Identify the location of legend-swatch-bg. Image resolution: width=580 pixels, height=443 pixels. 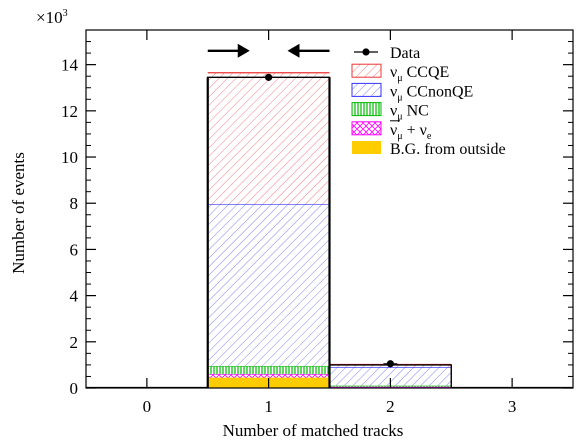
(366, 147).